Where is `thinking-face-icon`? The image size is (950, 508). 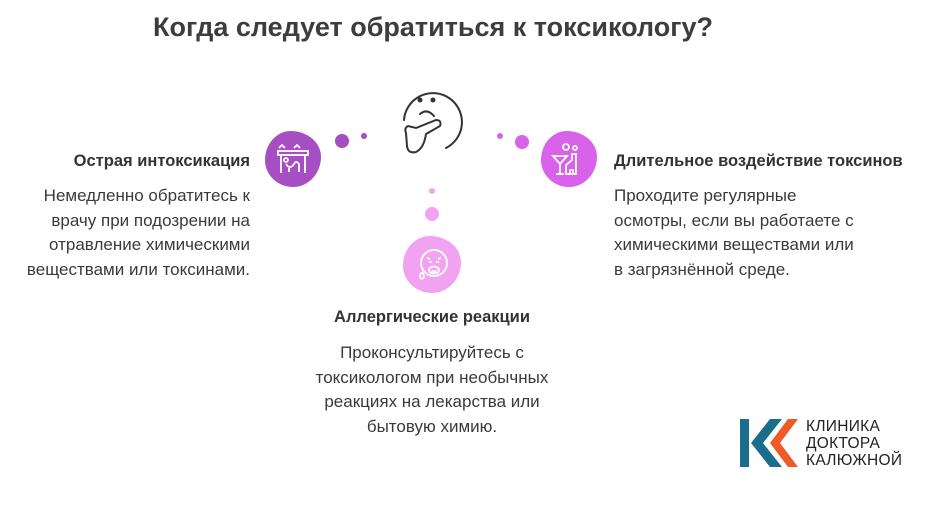
thinking-face-icon is located at coordinates (433, 123).